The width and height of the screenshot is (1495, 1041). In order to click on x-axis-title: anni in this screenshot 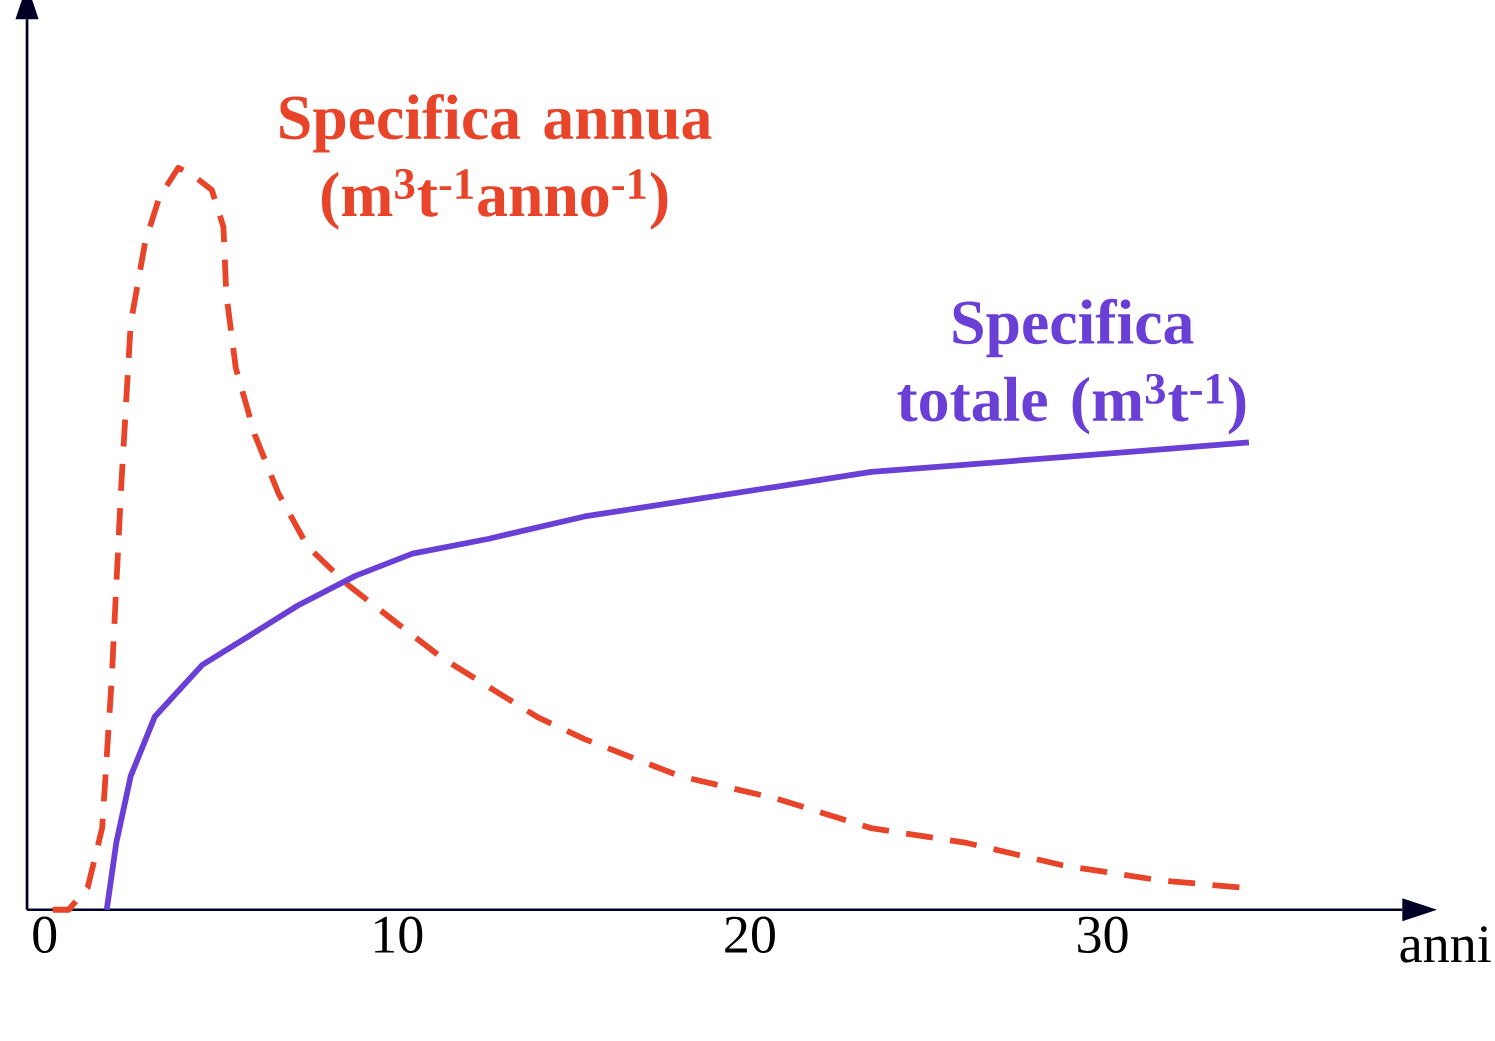, I will do `click(1445, 944)`.